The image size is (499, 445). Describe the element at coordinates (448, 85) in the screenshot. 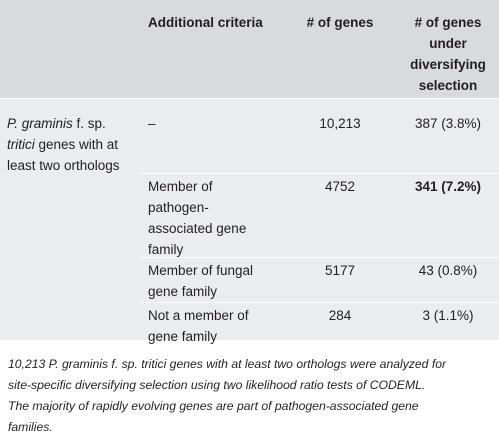

I see `header-diversifying-line4: selection` at that location.